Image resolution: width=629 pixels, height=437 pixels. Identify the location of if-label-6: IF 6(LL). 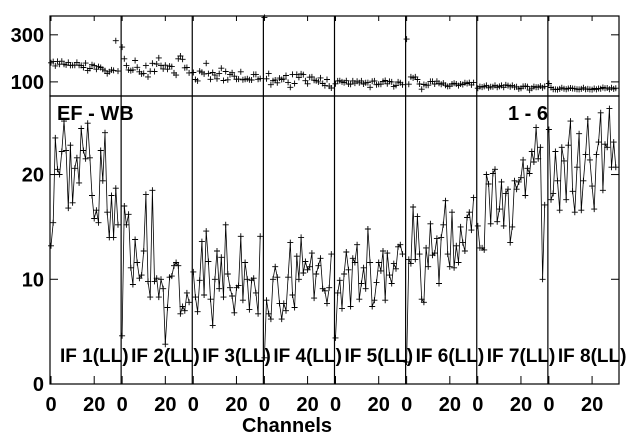
(450, 356).